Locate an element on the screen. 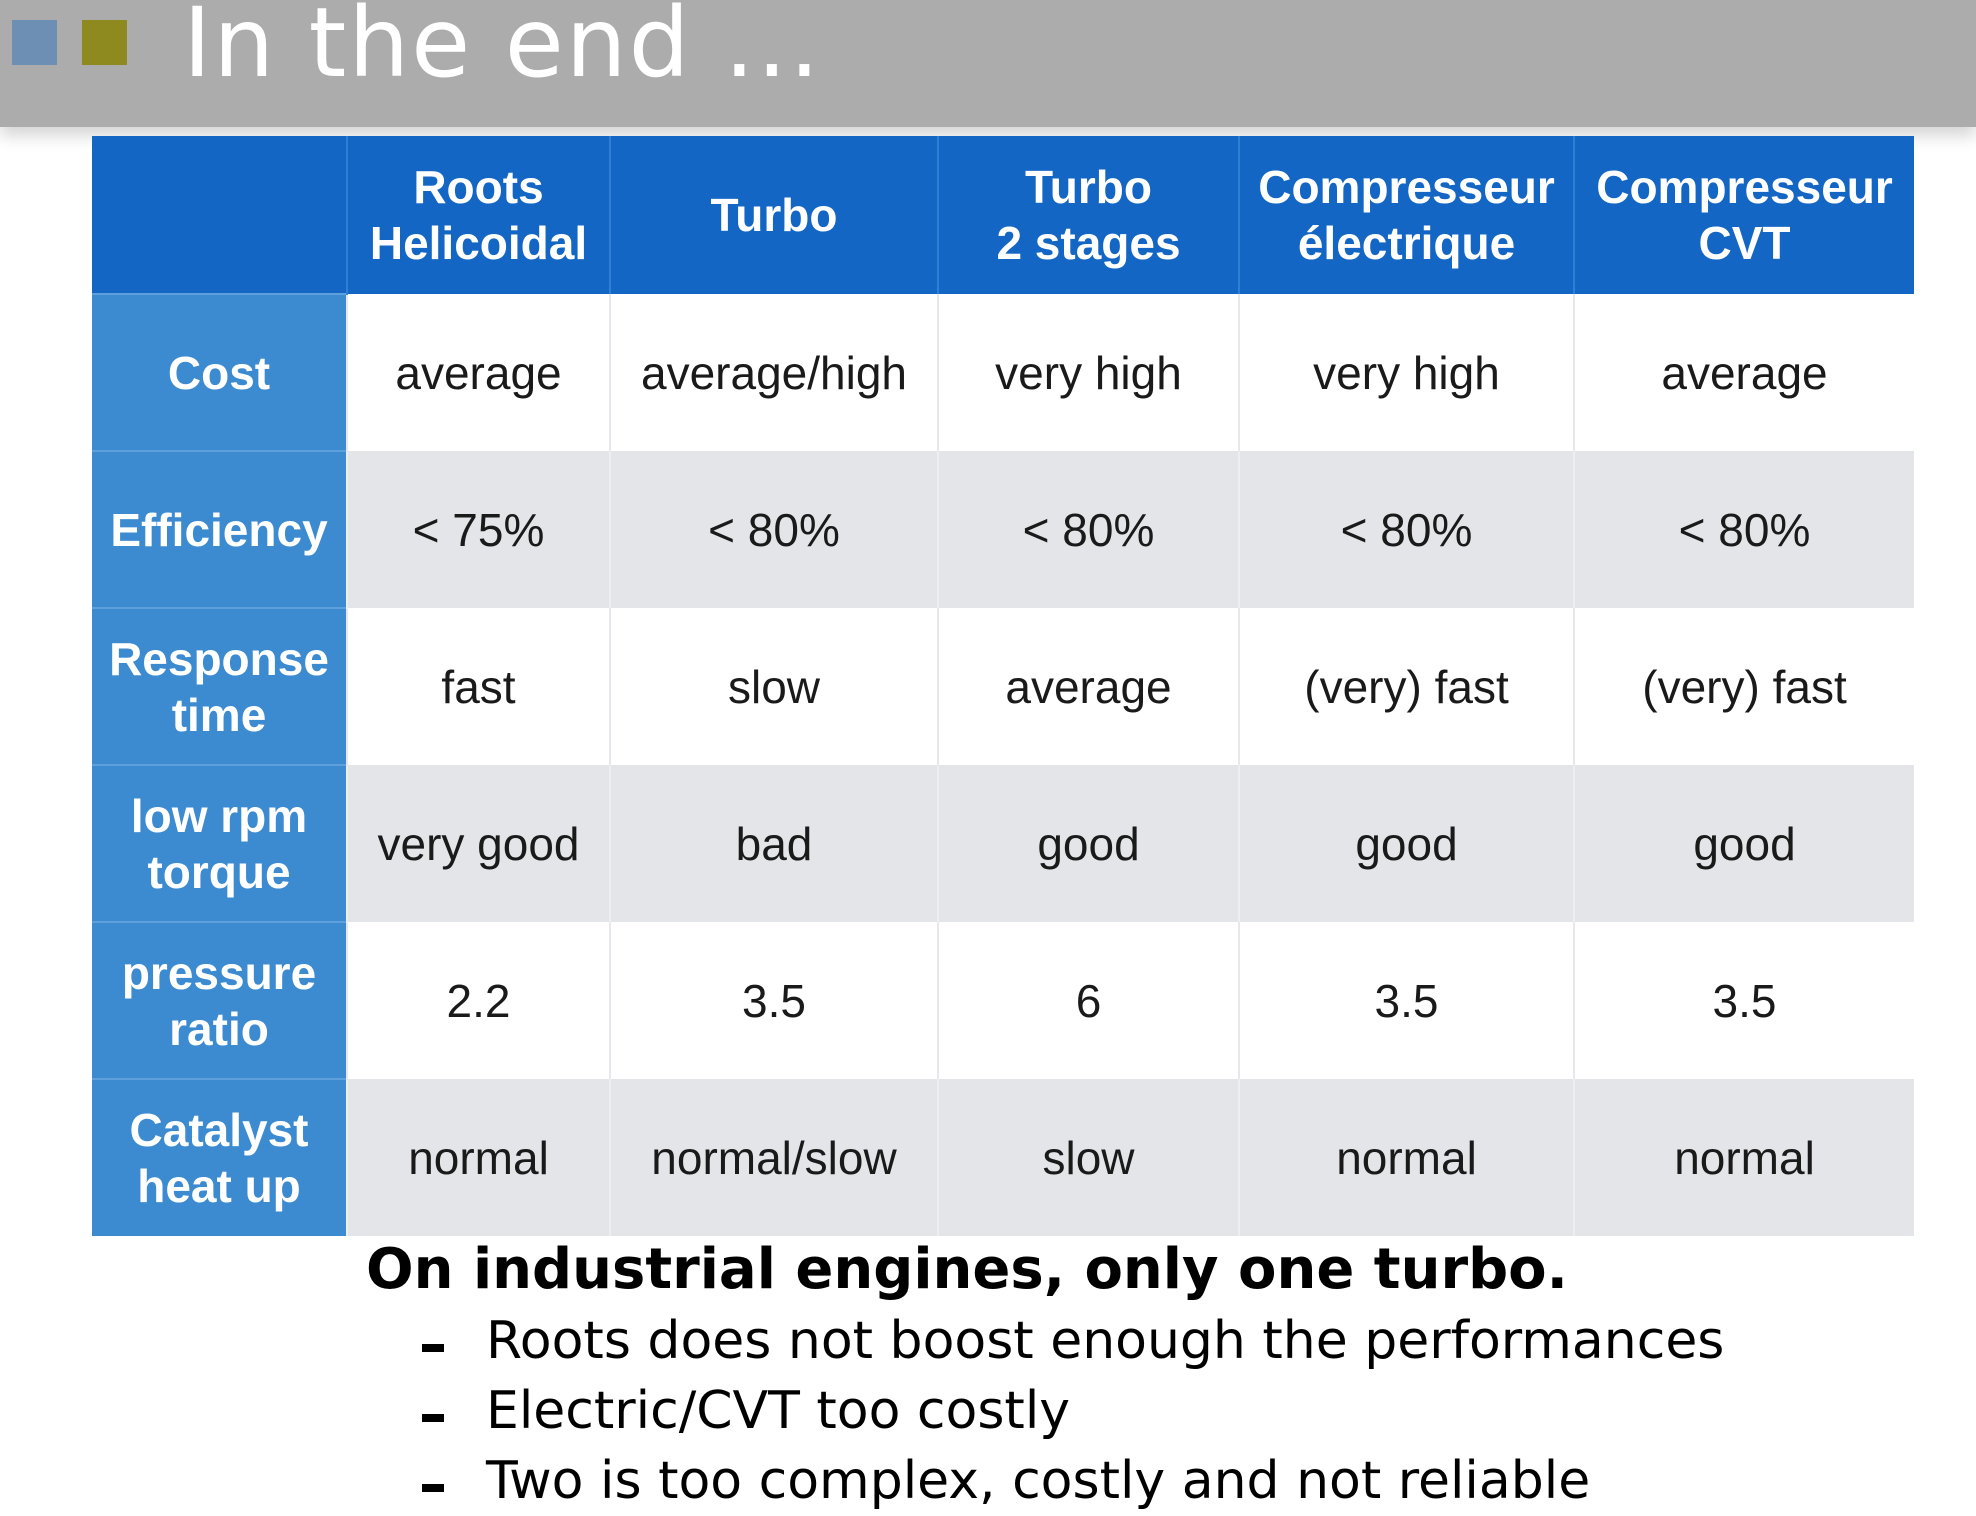 The image size is (1976, 1516). table-cell: average/high is located at coordinates (773, 372).